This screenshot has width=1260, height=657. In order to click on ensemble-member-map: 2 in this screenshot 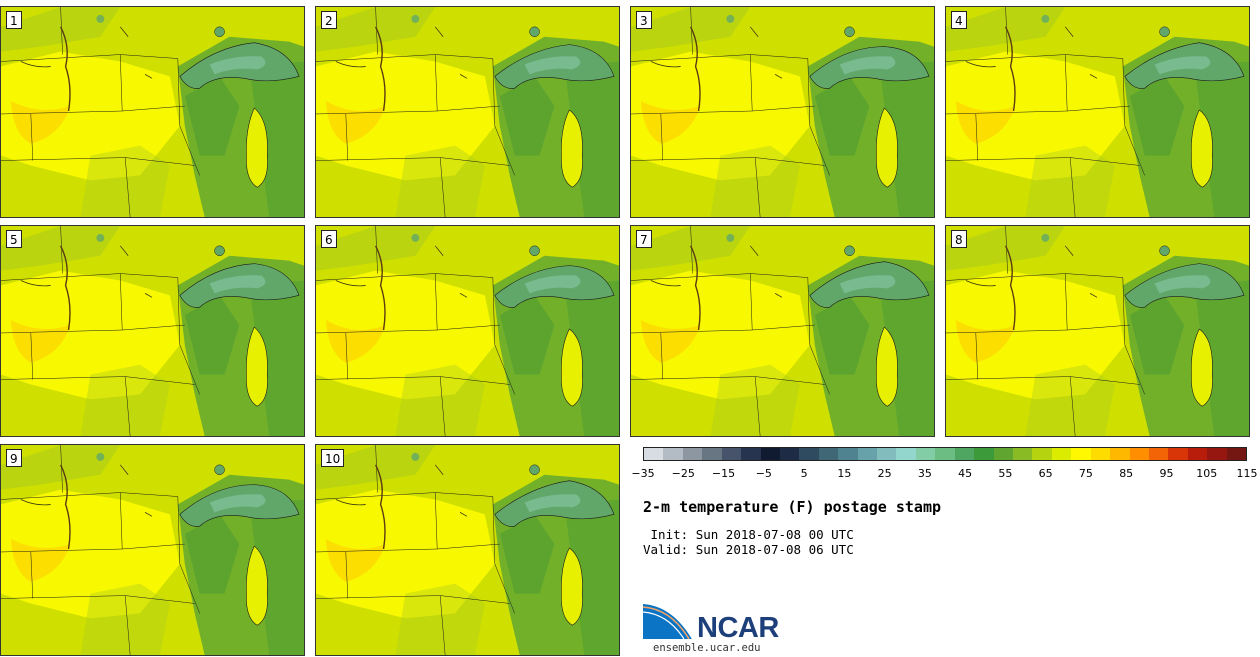, I will do `click(467, 112)`.